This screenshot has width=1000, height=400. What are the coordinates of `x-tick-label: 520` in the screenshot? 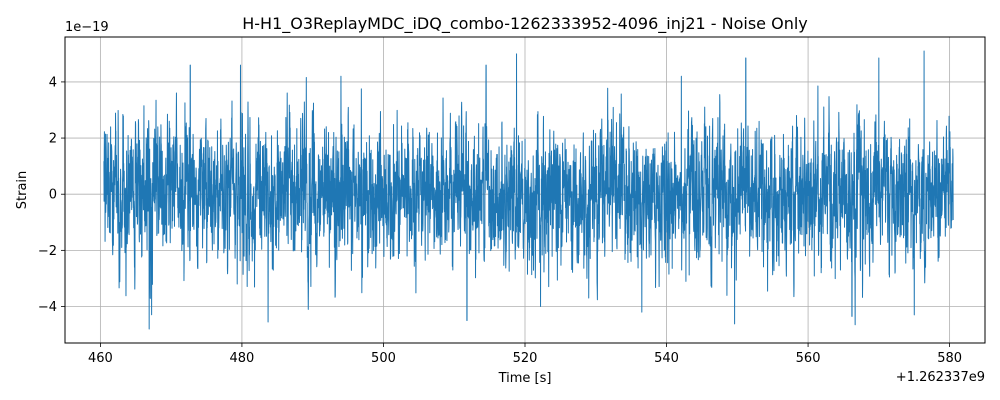 It's located at (525, 358).